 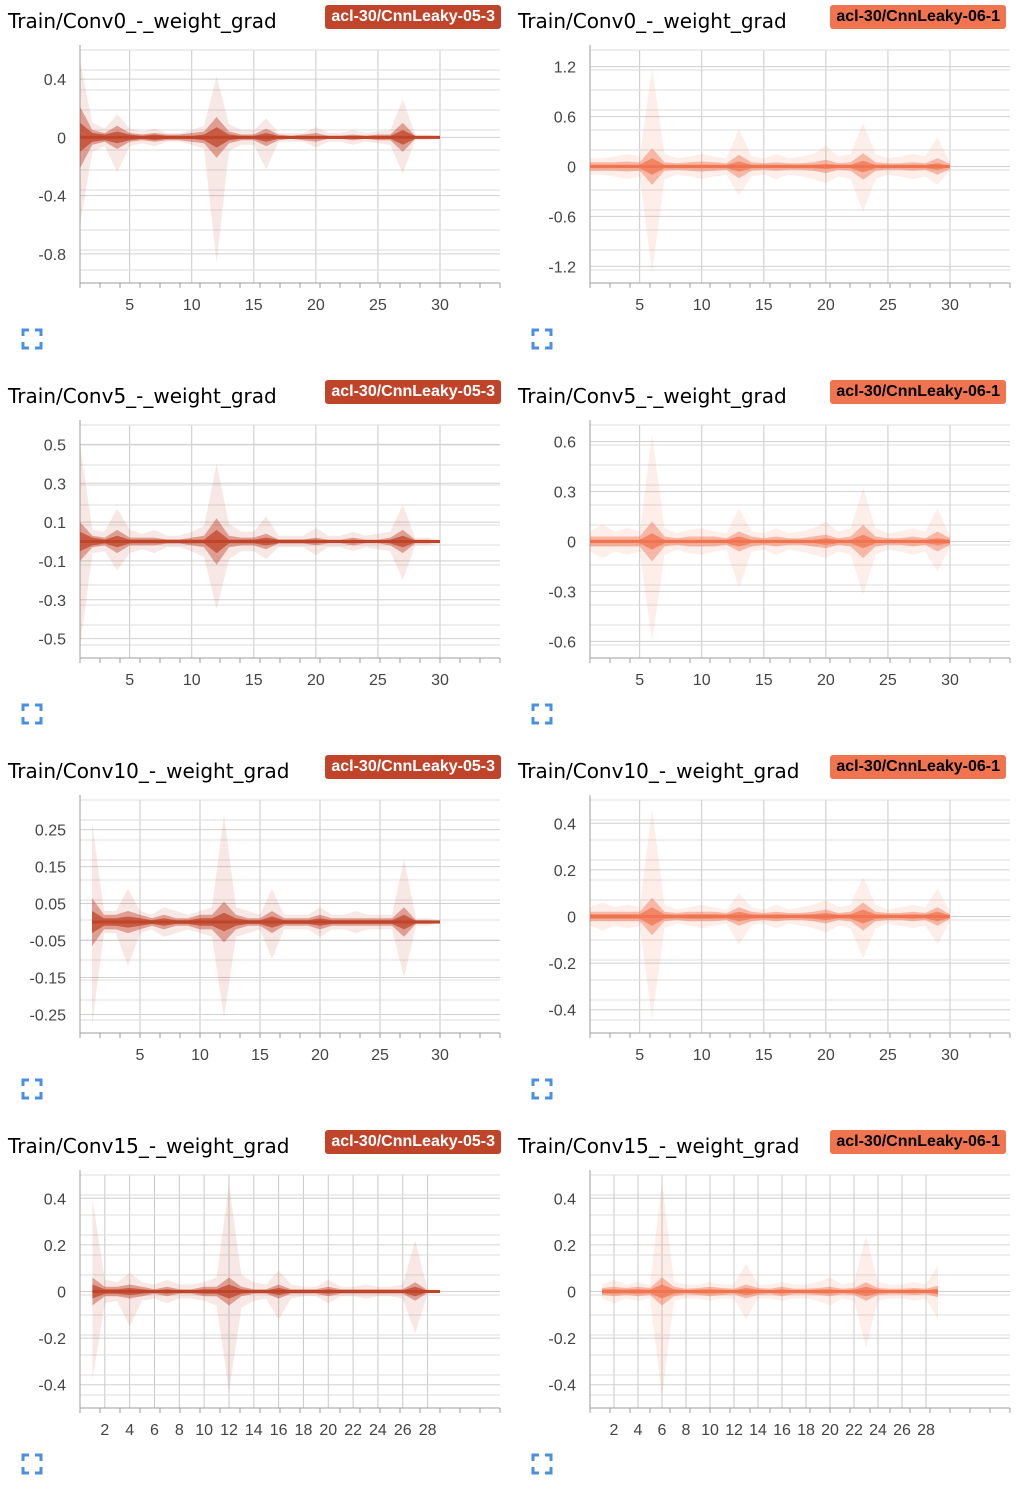 What do you see at coordinates (50, 905) in the screenshot?
I see `y-tick-label: 0.05` at bounding box center [50, 905].